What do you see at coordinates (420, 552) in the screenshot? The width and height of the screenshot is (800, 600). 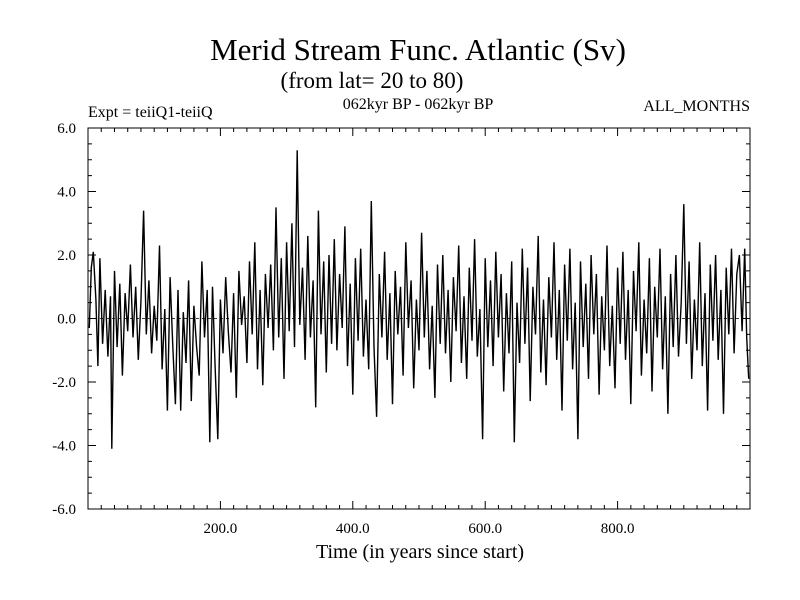 I see `x-axis-label: Time (in years since start)` at bounding box center [420, 552].